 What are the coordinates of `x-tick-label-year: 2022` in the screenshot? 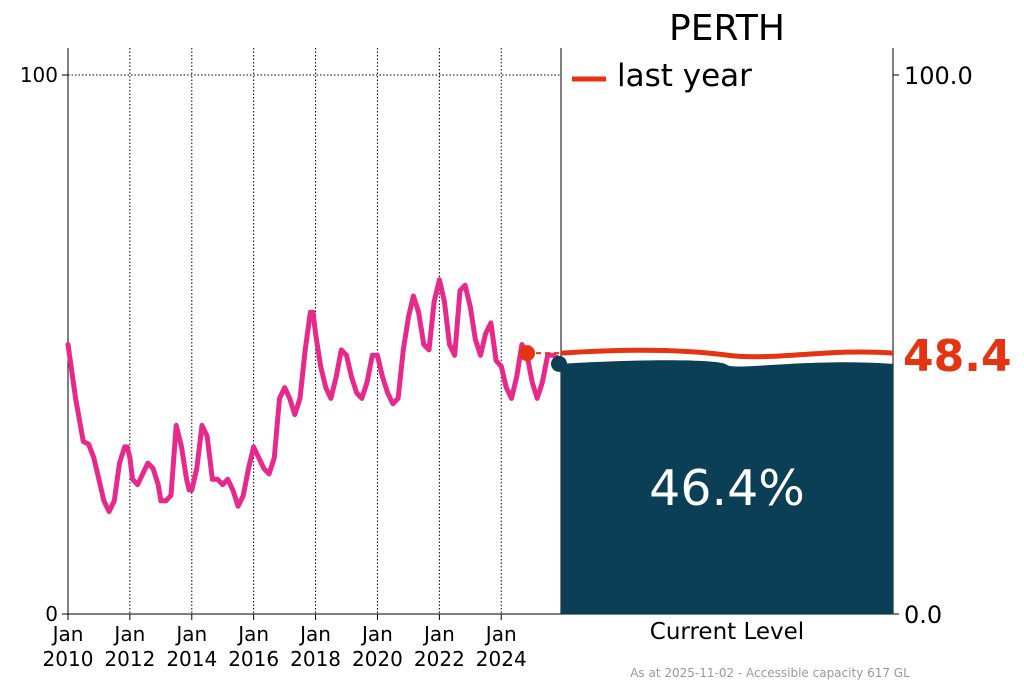 It's located at (439, 659).